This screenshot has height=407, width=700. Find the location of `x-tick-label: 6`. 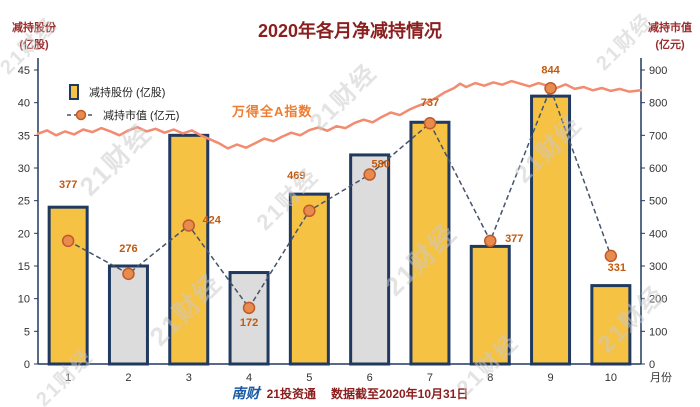

x-tick-label: 6 is located at coordinates (370, 378).